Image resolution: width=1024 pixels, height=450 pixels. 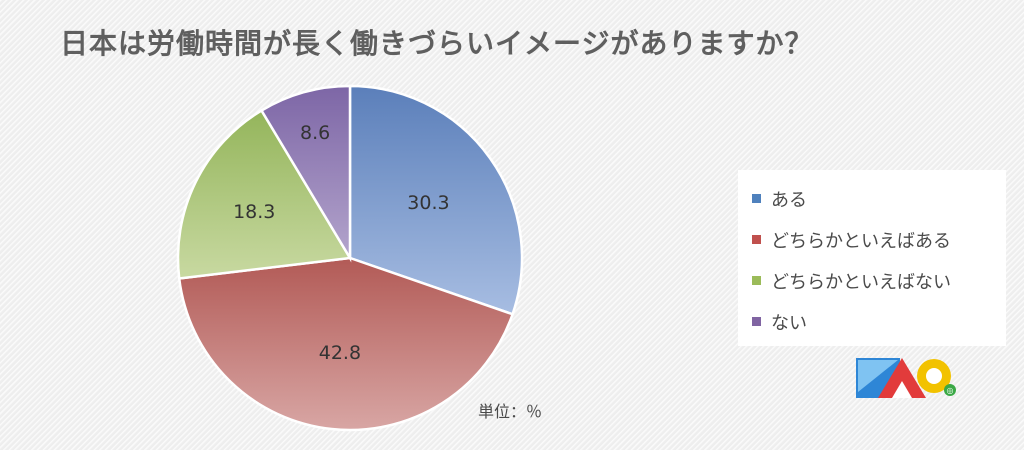 I want to click on slice-aru, so click(x=436, y=200).